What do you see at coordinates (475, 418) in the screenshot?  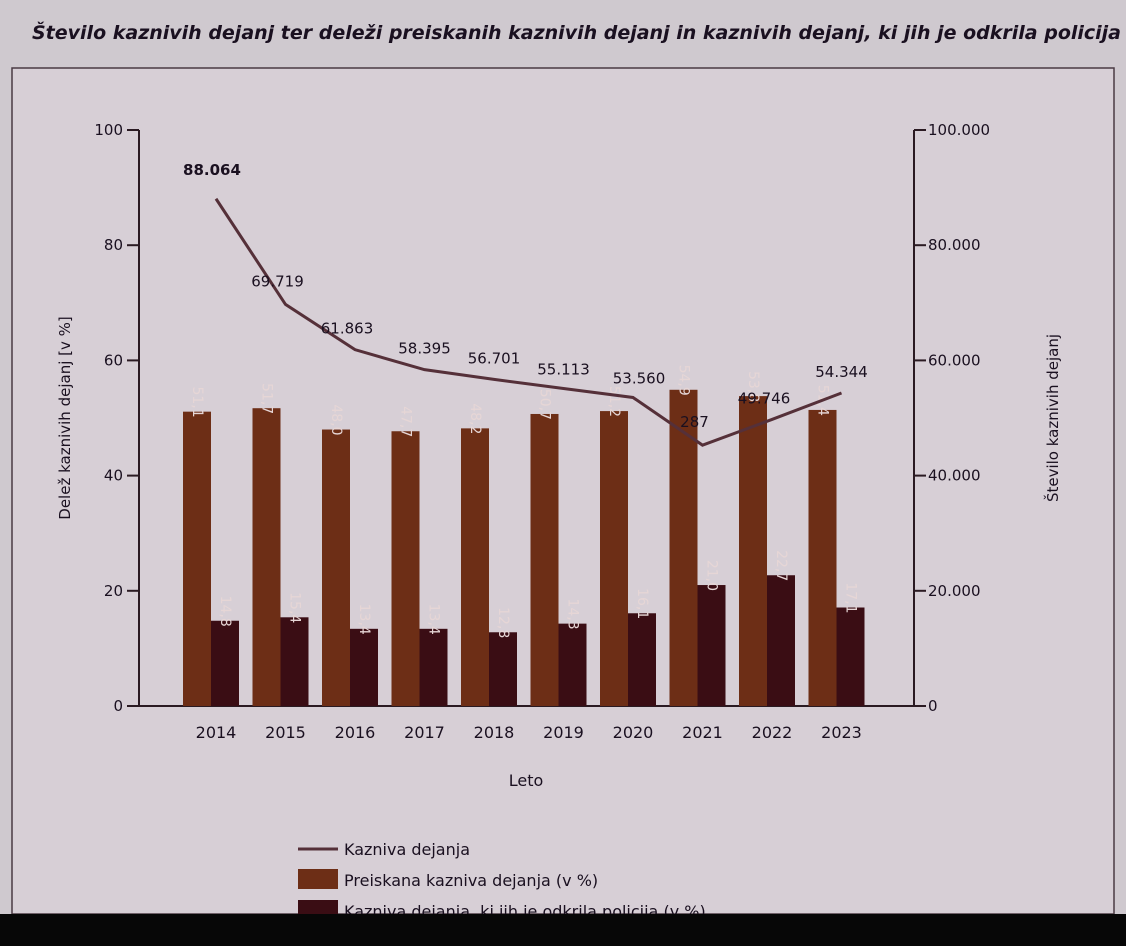 I see `bar-label-preiskana-2018: 48,2` at bounding box center [475, 418].